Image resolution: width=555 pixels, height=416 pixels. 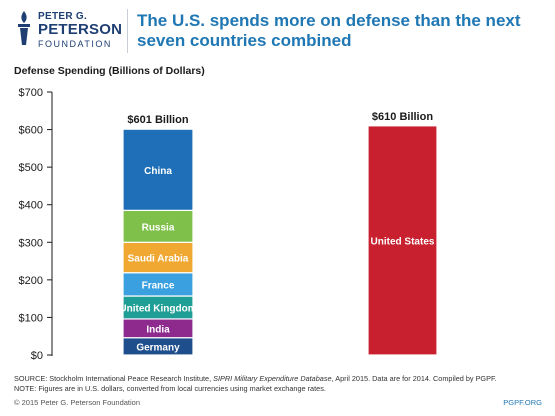 What do you see at coordinates (158, 347) in the screenshot?
I see `segment-label: Germany` at bounding box center [158, 347].